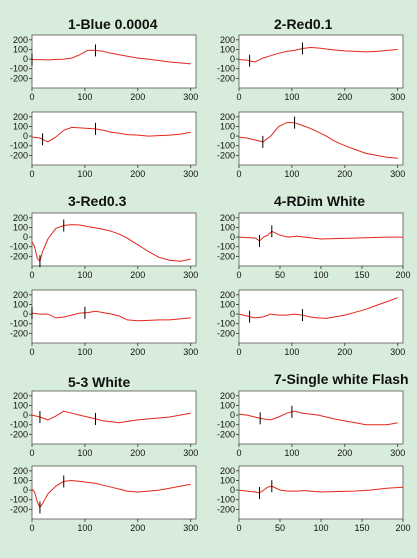 The width and height of the screenshot is (417, 558). What do you see at coordinates (113, 24) in the screenshot?
I see `panel-title-1: 1-Blue 0.0004` at bounding box center [113, 24].